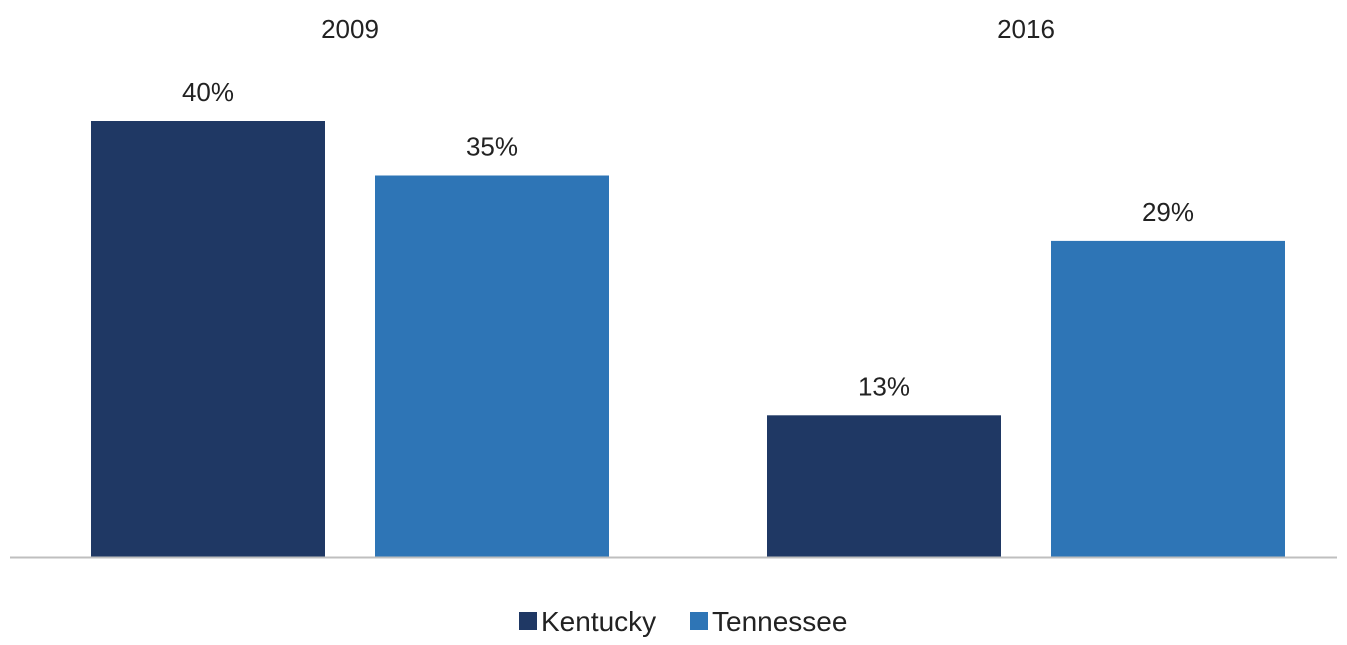 The width and height of the screenshot is (1347, 645). Describe the element at coordinates (528, 621) in the screenshot. I see `legend-swatch-kentucky` at that location.